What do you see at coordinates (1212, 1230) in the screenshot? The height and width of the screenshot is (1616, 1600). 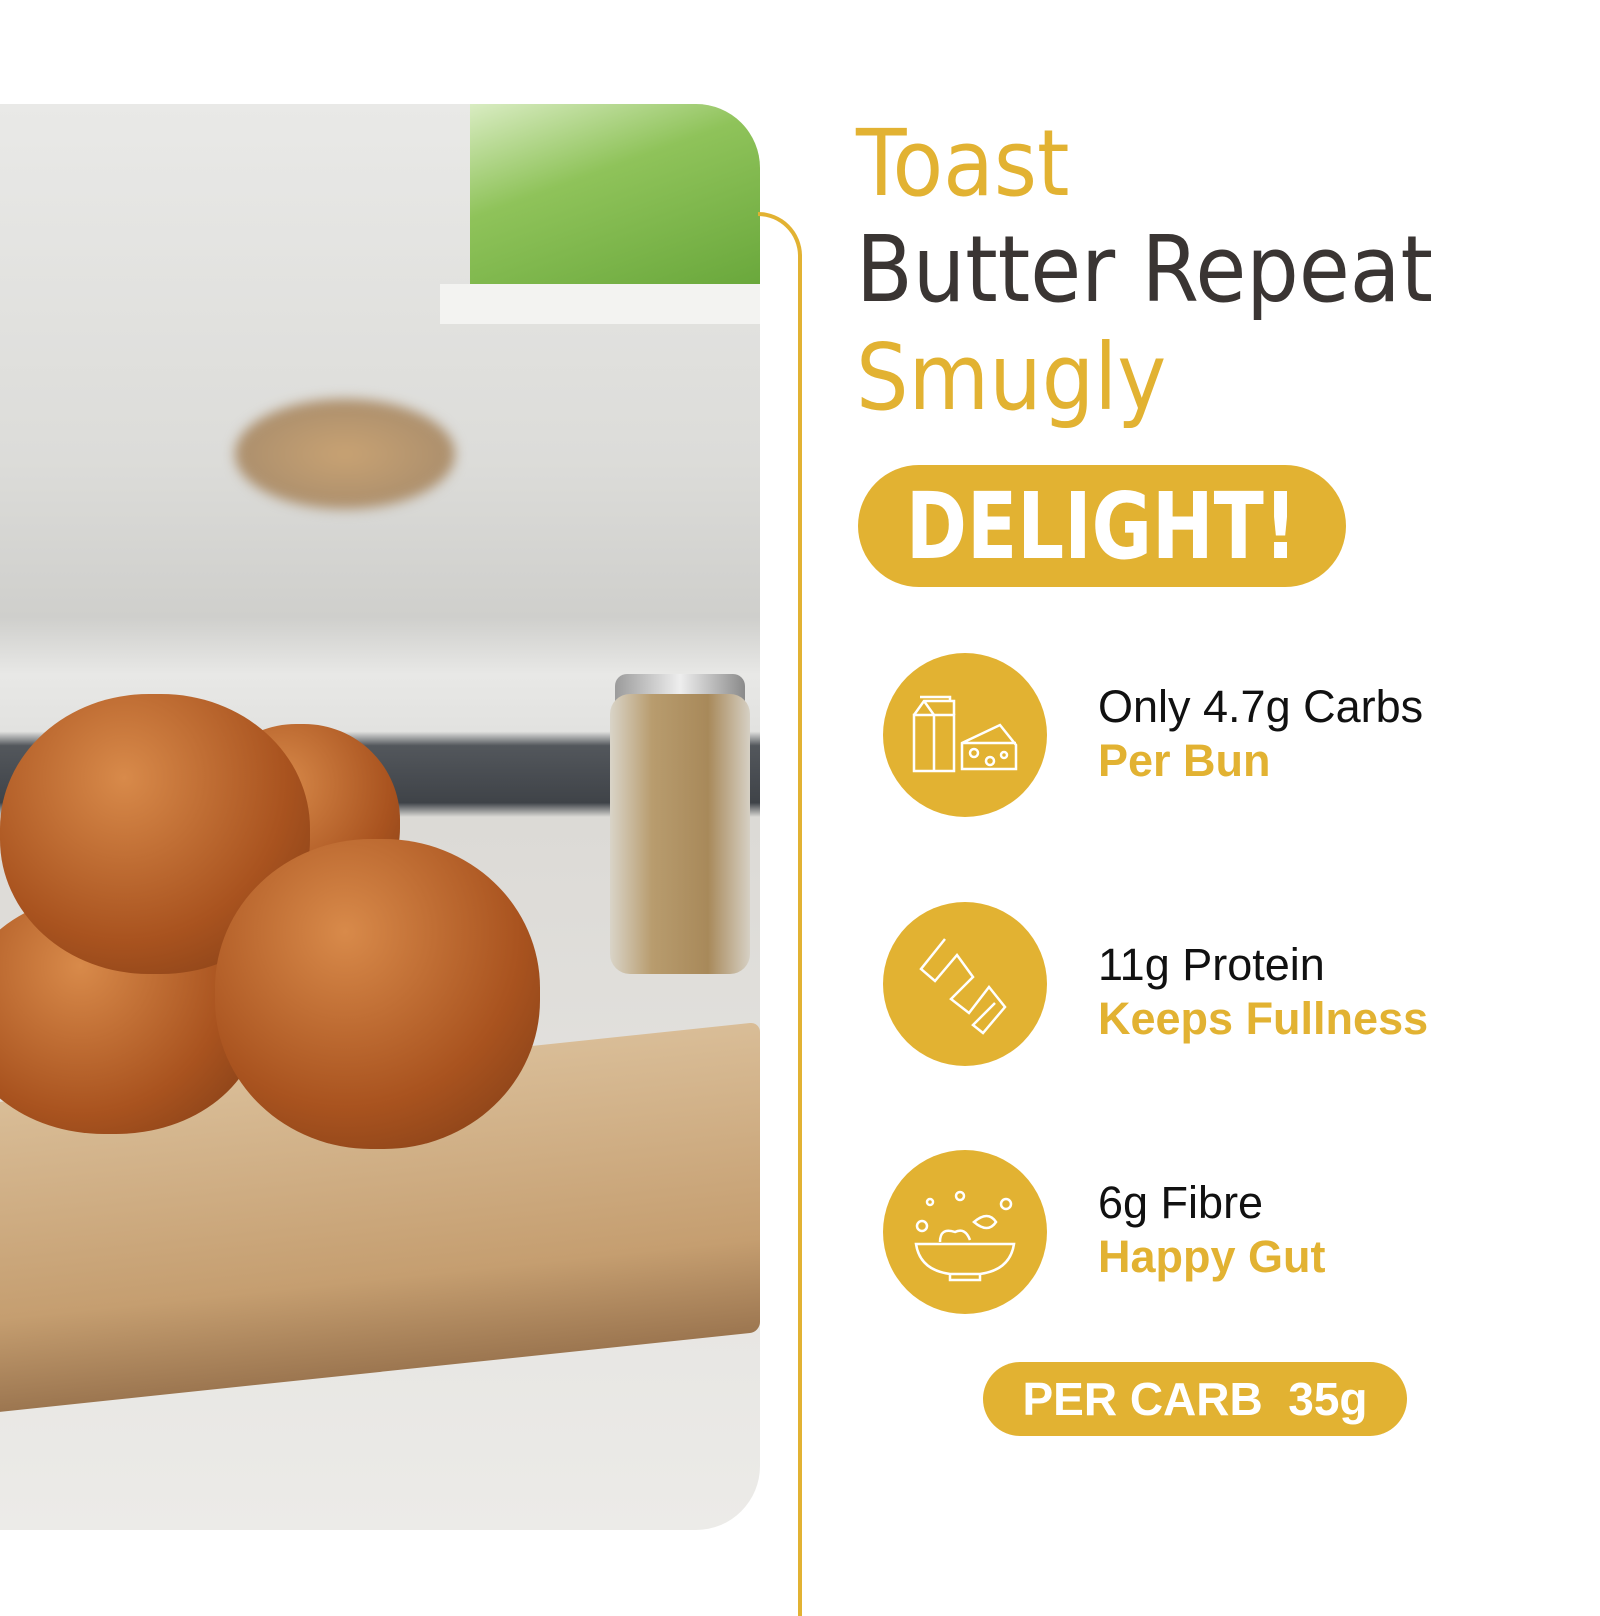 I see `feature-fibre: 6g Fibre Happy Gut` at bounding box center [1212, 1230].